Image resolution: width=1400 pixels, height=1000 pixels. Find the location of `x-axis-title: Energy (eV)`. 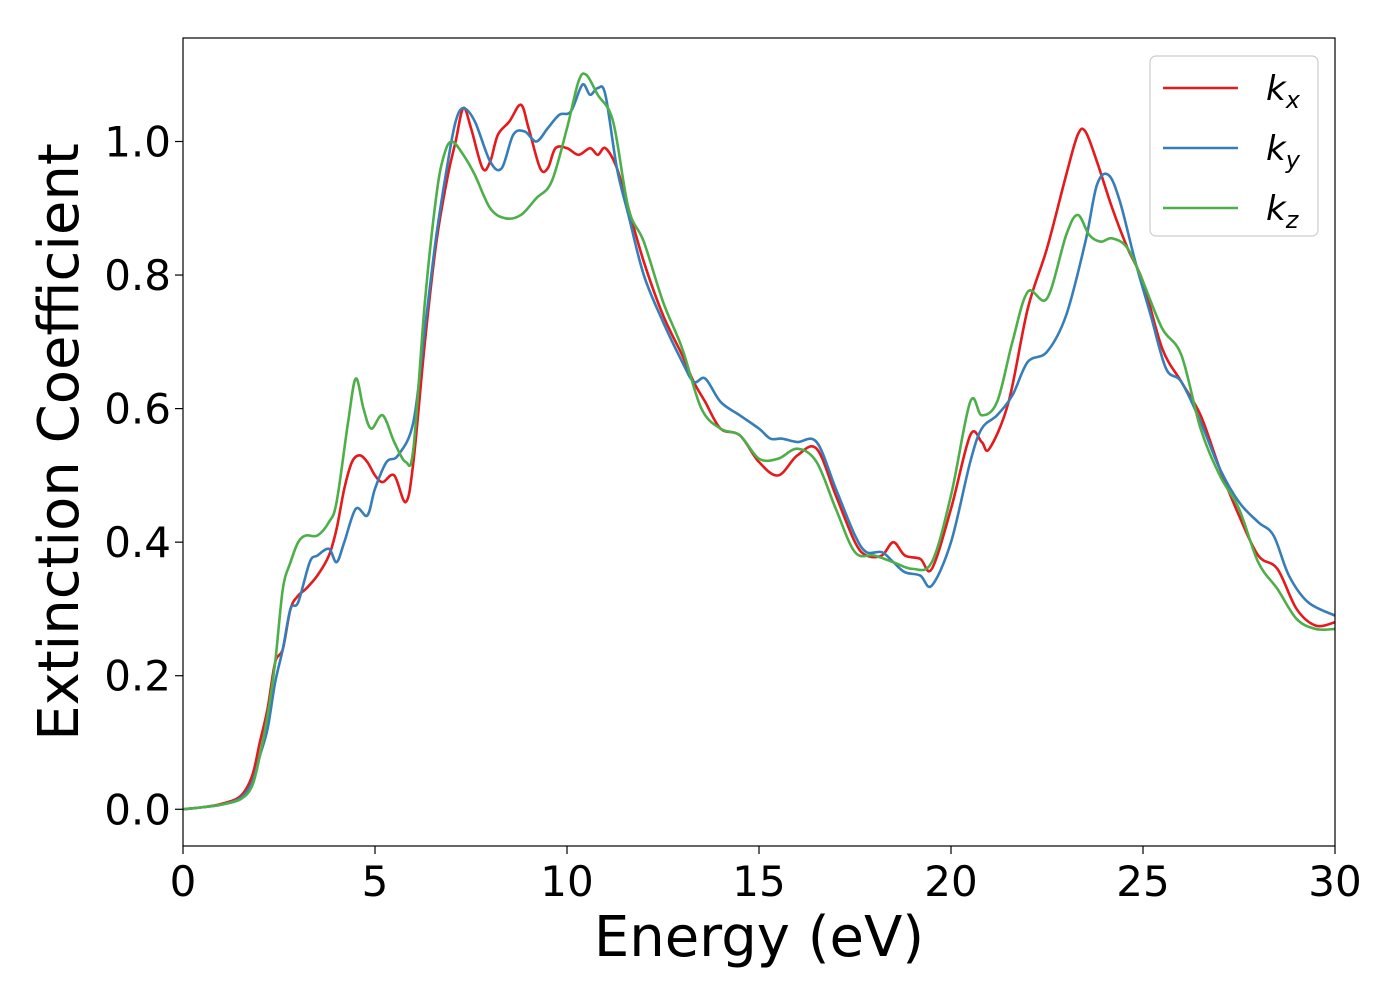

x-axis-title: Energy (eV) is located at coordinates (759, 937).